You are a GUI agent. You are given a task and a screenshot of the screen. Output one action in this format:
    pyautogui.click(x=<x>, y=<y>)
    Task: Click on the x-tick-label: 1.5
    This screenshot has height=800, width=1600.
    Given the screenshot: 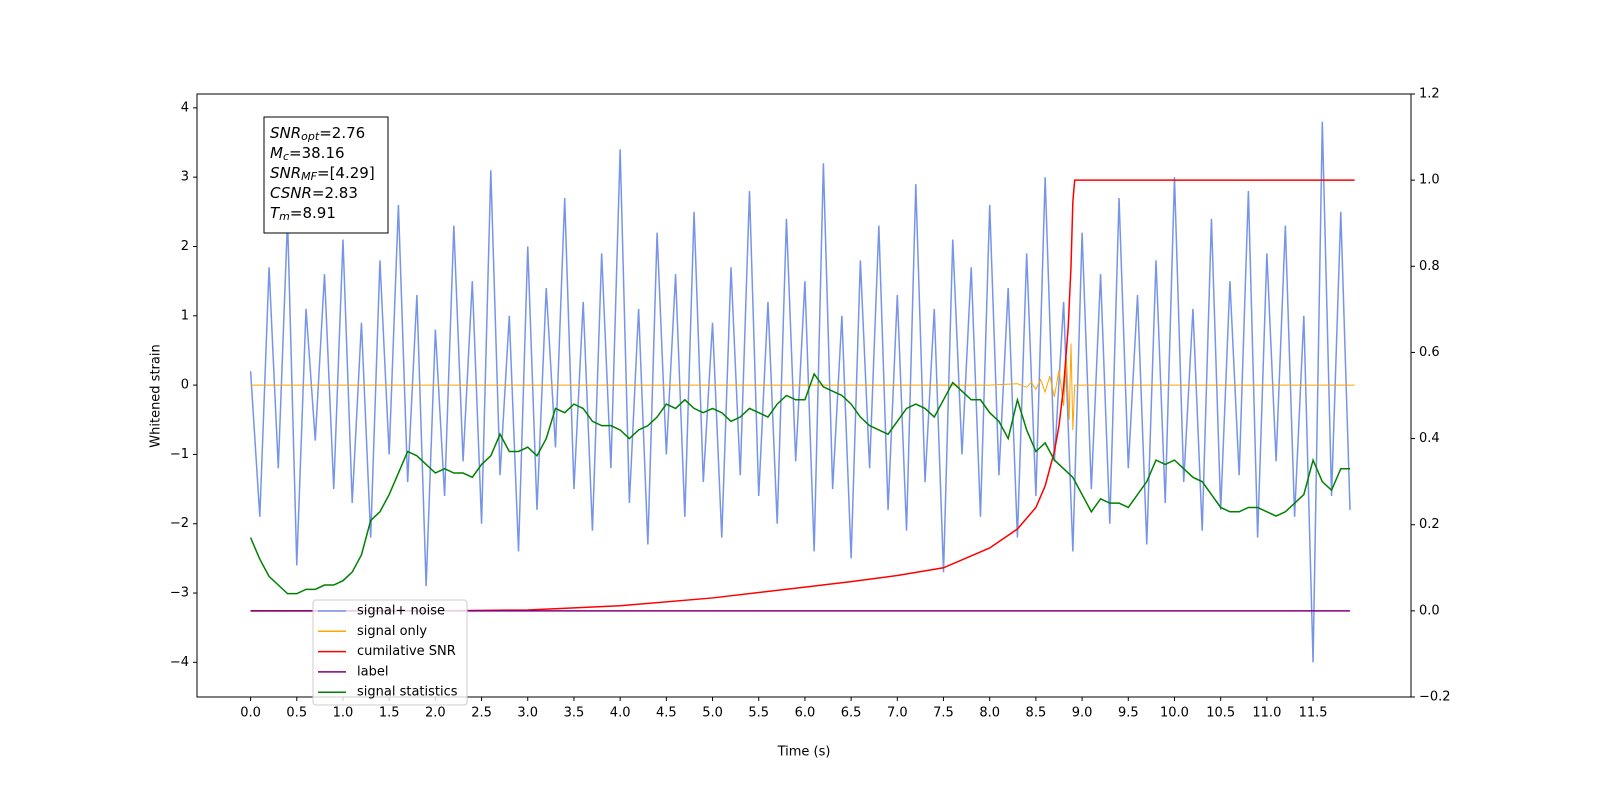 What is the action you would take?
    pyautogui.click(x=389, y=713)
    